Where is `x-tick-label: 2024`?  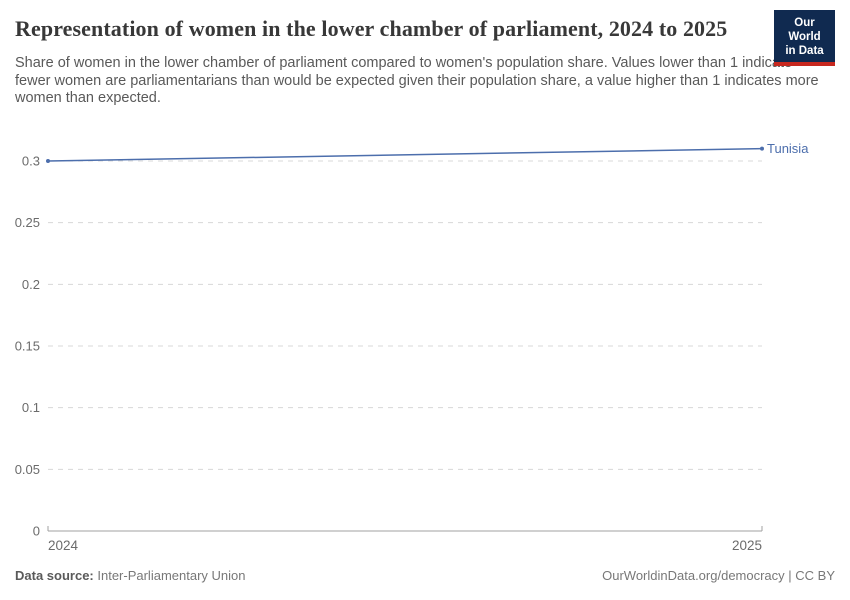 x-tick-label: 2024 is located at coordinates (63, 545).